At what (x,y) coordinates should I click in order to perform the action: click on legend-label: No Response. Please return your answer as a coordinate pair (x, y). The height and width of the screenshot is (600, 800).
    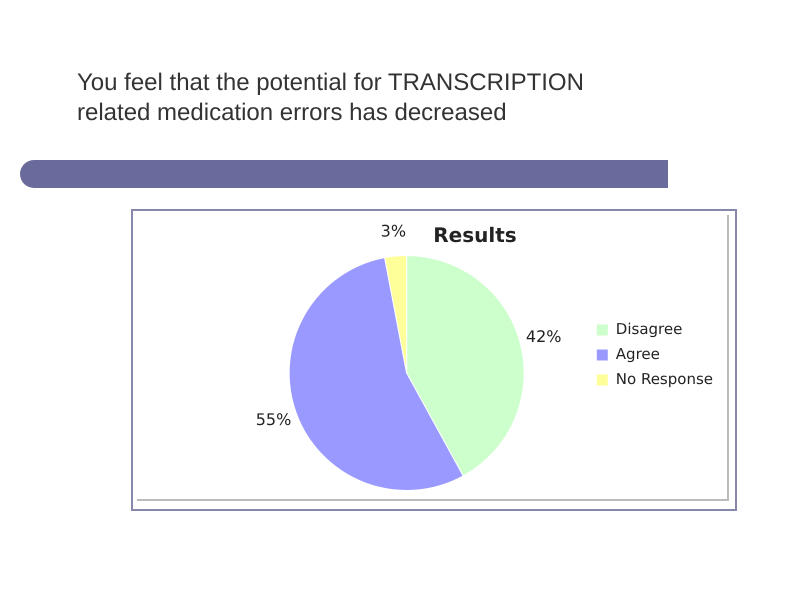
    Looking at the image, I should click on (665, 379).